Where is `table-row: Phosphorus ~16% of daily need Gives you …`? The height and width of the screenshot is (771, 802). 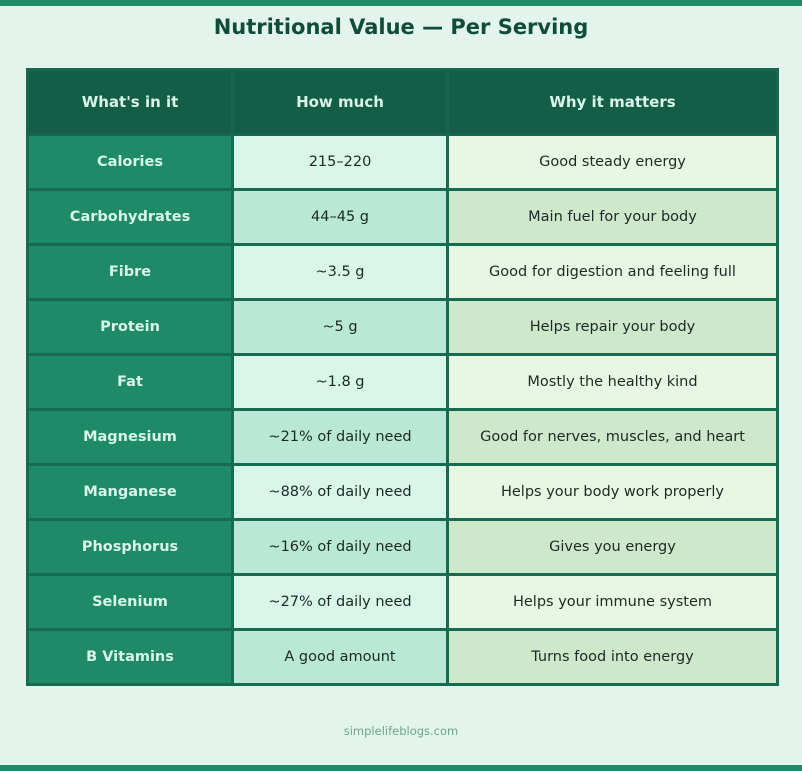
table-row: Phosphorus ~16% of daily need Gives you … is located at coordinates (402, 547).